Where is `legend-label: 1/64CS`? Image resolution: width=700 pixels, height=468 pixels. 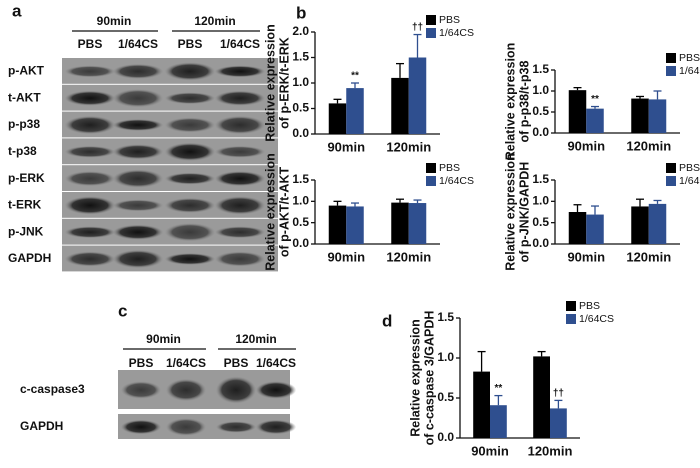
legend-label: 1/64CS is located at coordinates (456, 33).